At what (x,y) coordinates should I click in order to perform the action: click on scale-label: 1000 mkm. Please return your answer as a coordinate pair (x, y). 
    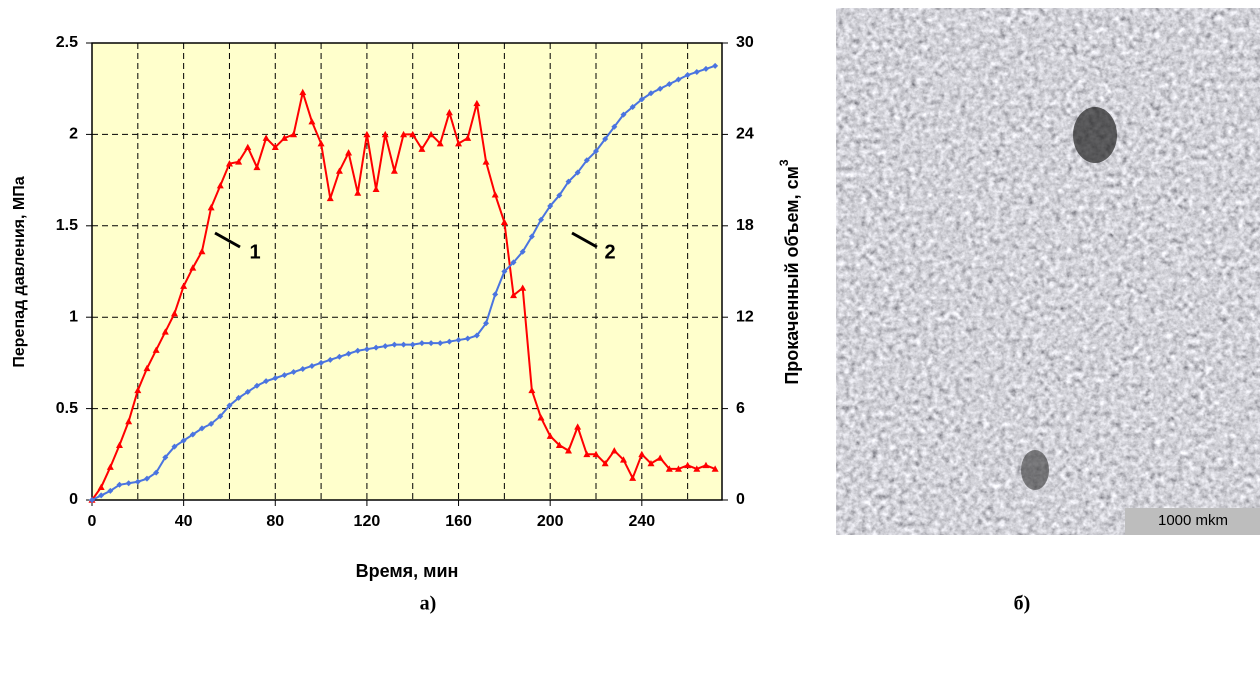
    Looking at the image, I should click on (1193, 520).